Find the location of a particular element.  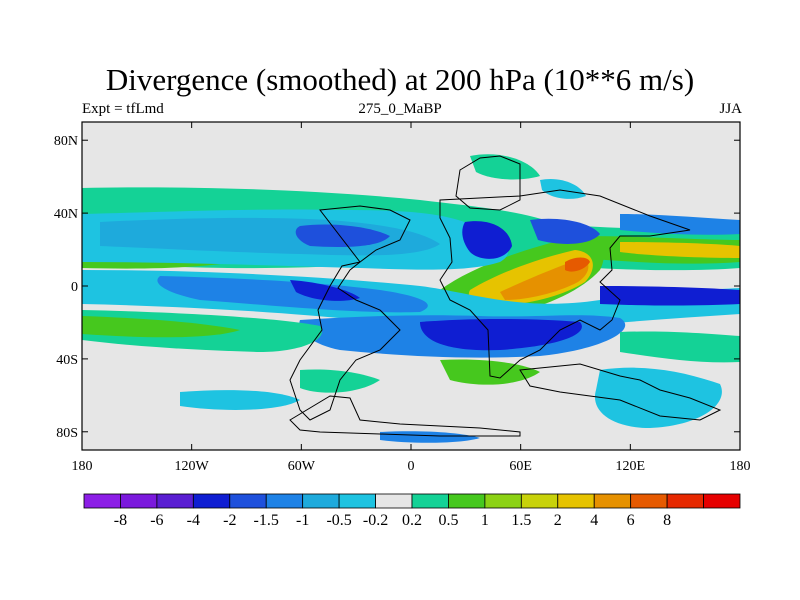

lat-label: 80N is located at coordinates (66, 141).